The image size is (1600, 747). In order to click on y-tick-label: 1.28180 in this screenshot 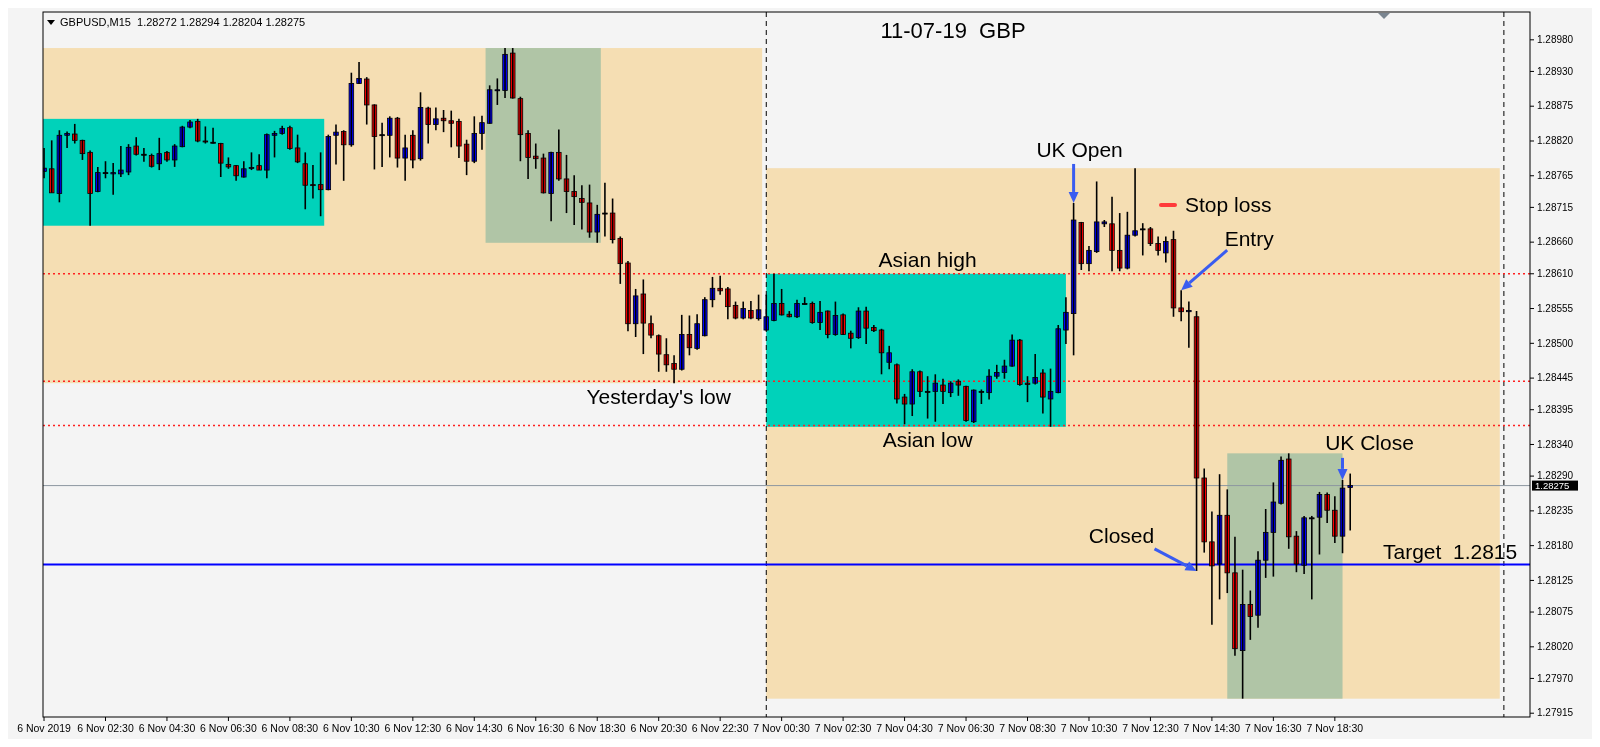, I will do `click(1555, 545)`.